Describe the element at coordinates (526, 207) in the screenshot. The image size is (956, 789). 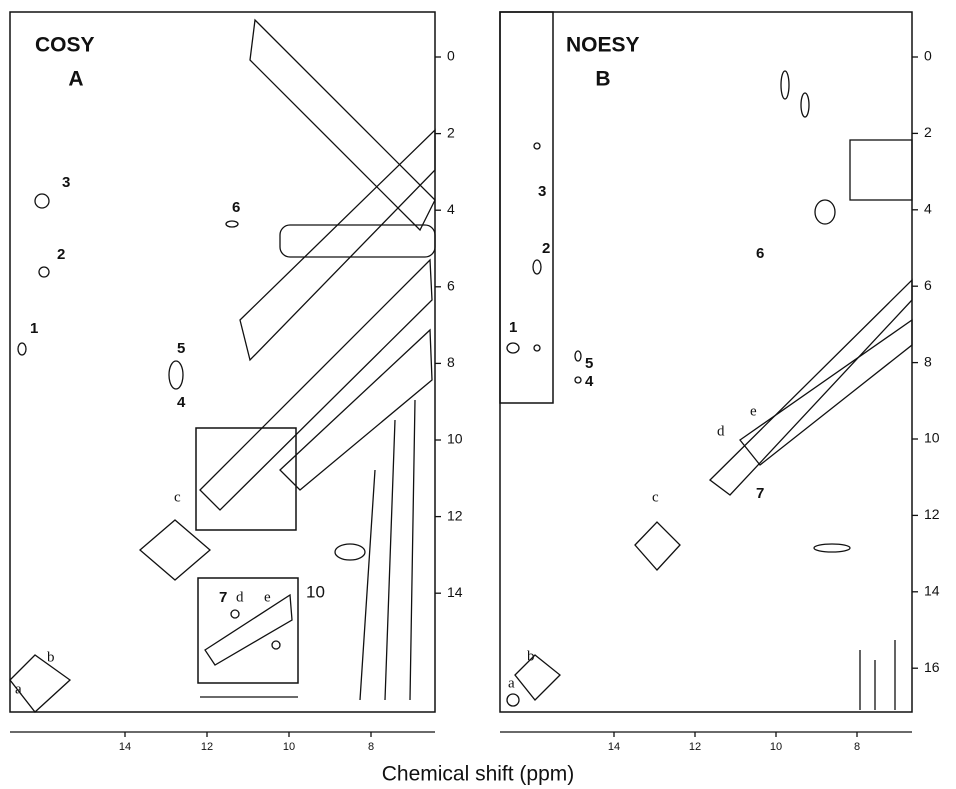
I see `panel-b-region` at that location.